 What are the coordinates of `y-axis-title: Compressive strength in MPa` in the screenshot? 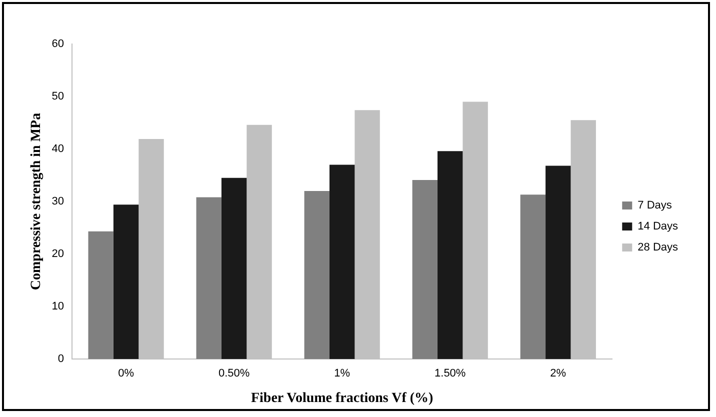 It's located at (36, 201).